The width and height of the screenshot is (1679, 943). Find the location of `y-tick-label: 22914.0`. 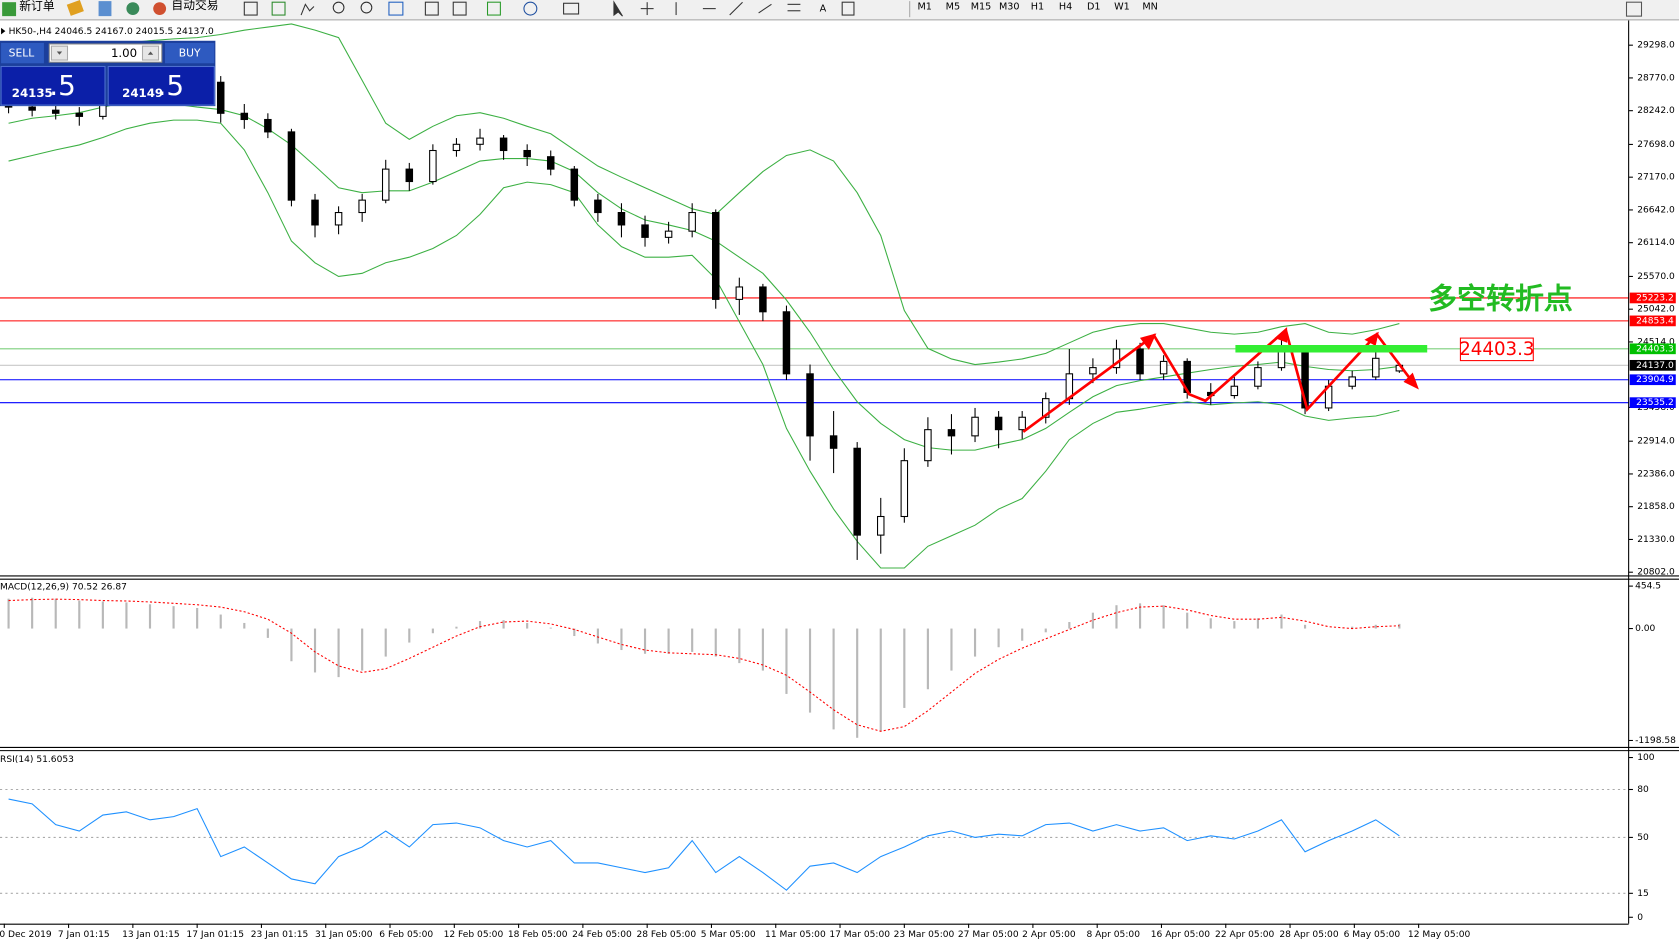

y-tick-label: 22914.0 is located at coordinates (1656, 442).